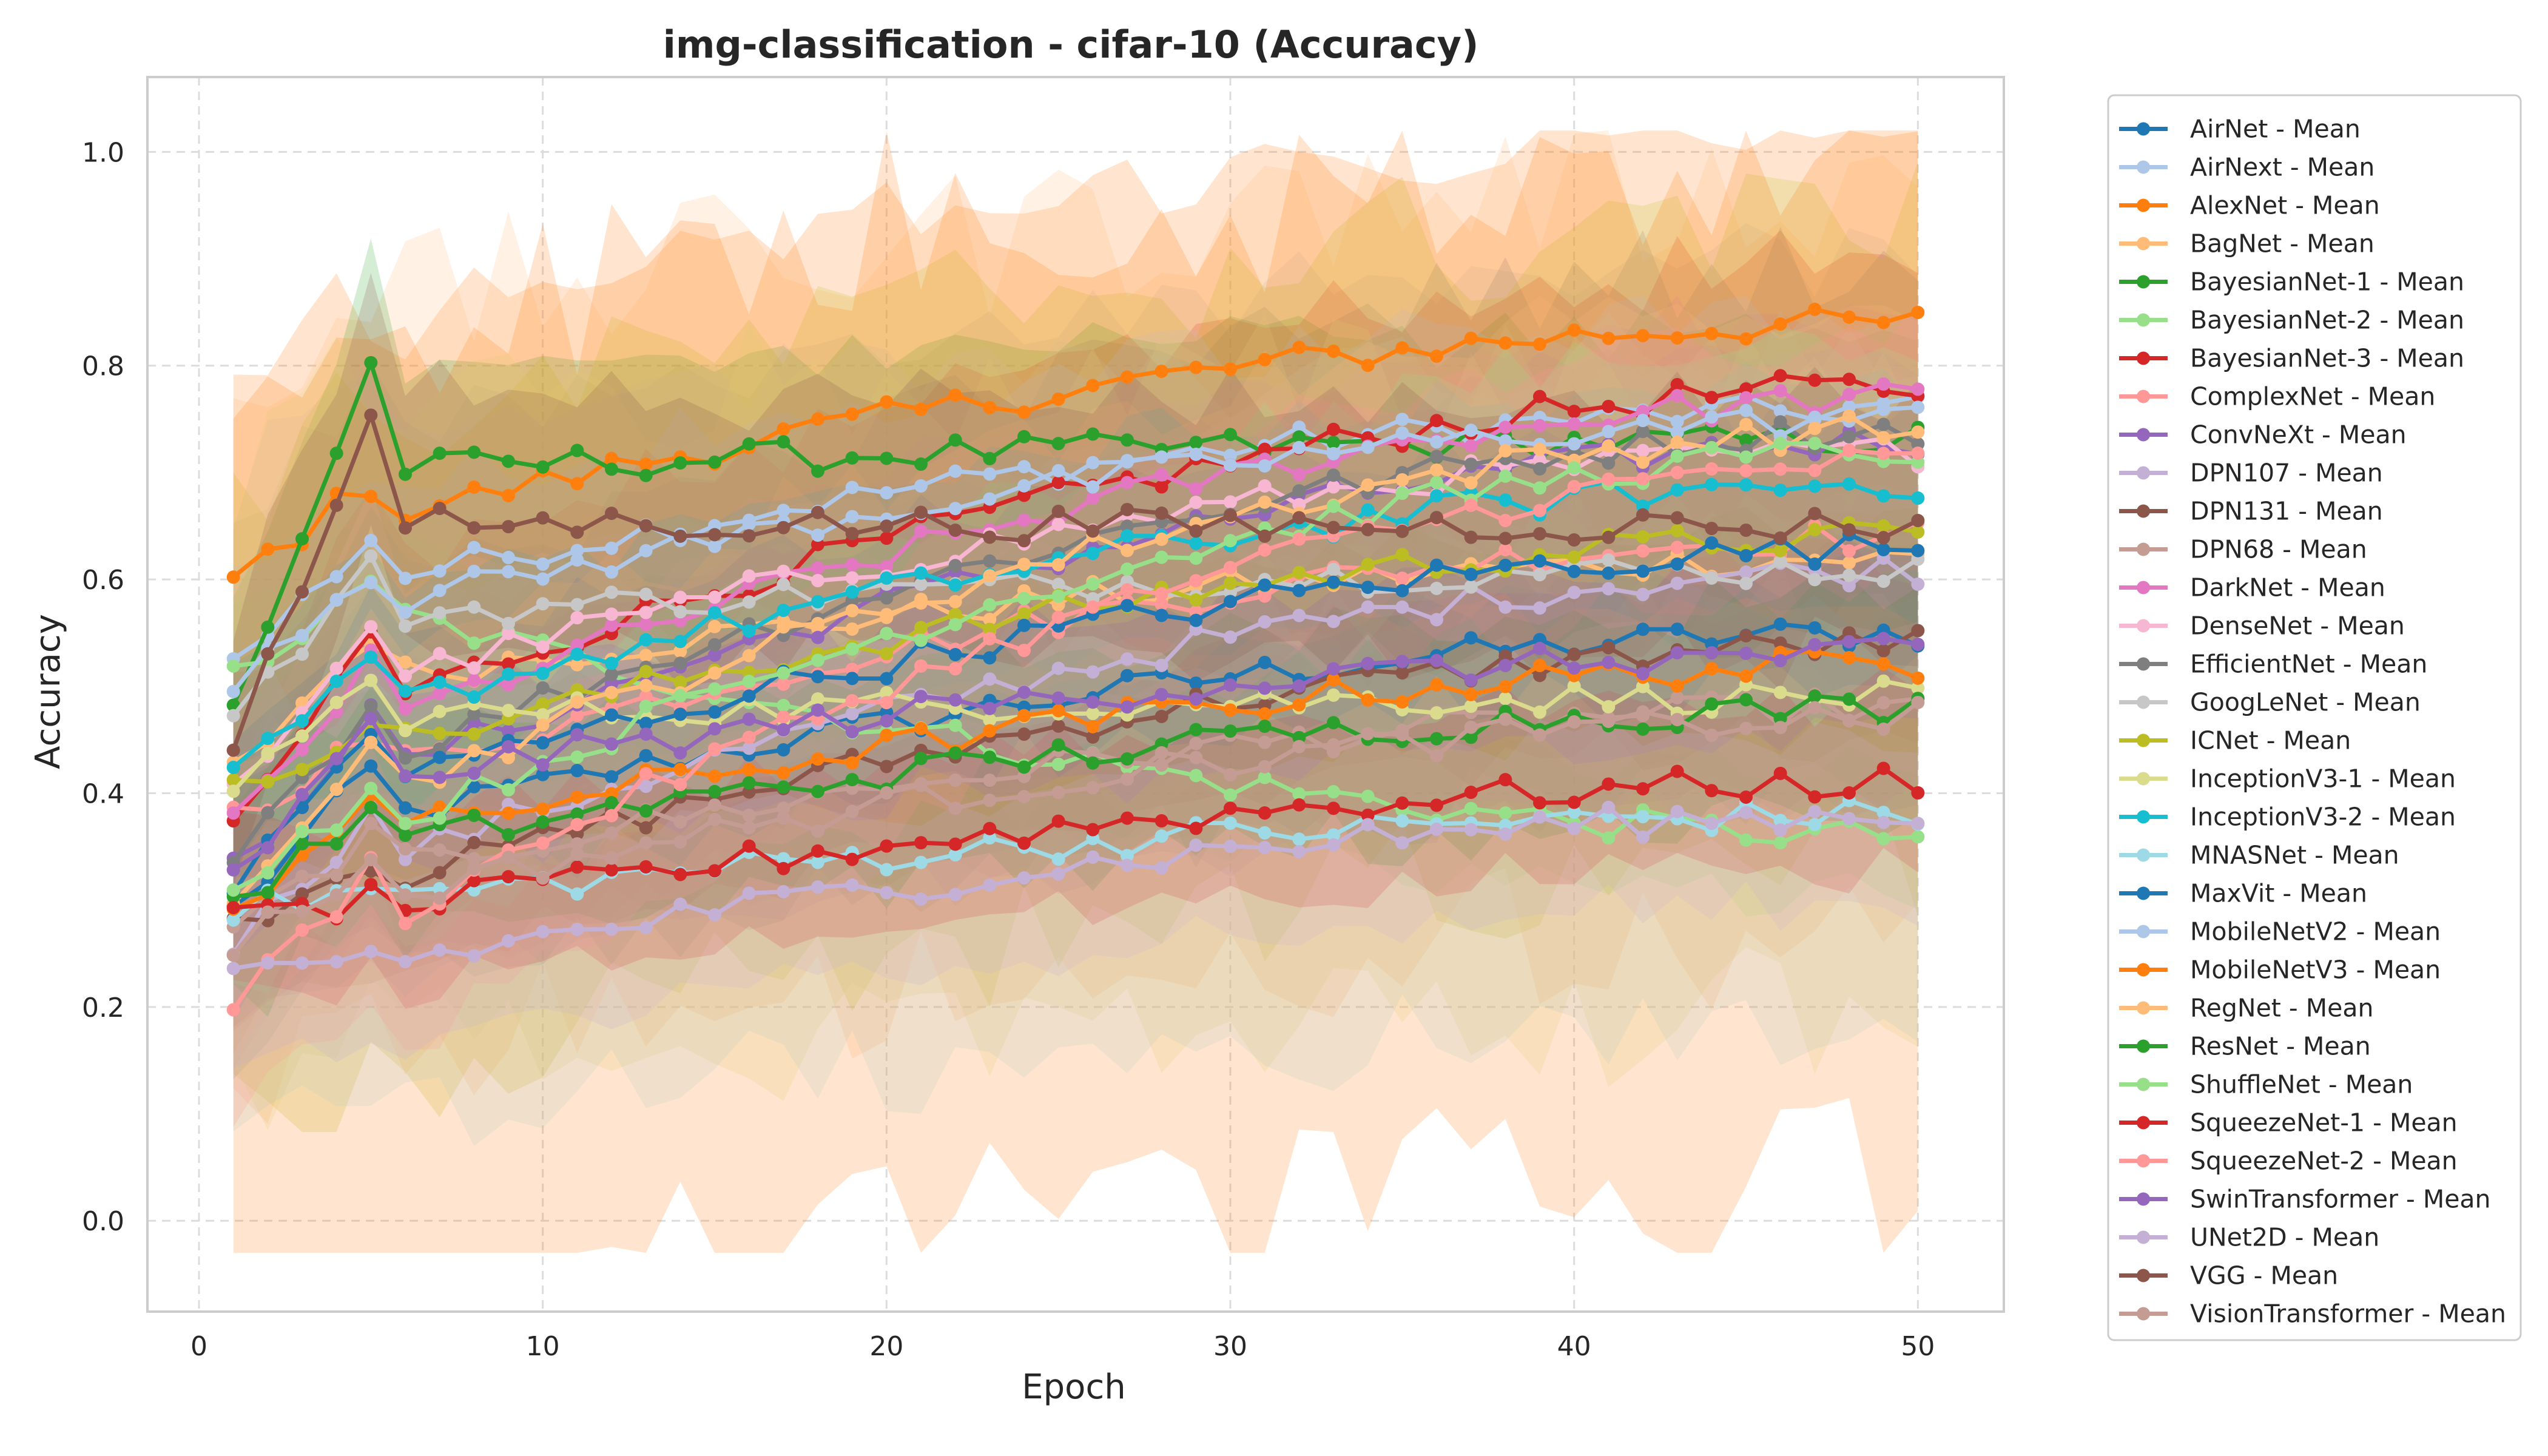  What do you see at coordinates (48, 691) in the screenshot?
I see `y-axis-label: Accuracy` at bounding box center [48, 691].